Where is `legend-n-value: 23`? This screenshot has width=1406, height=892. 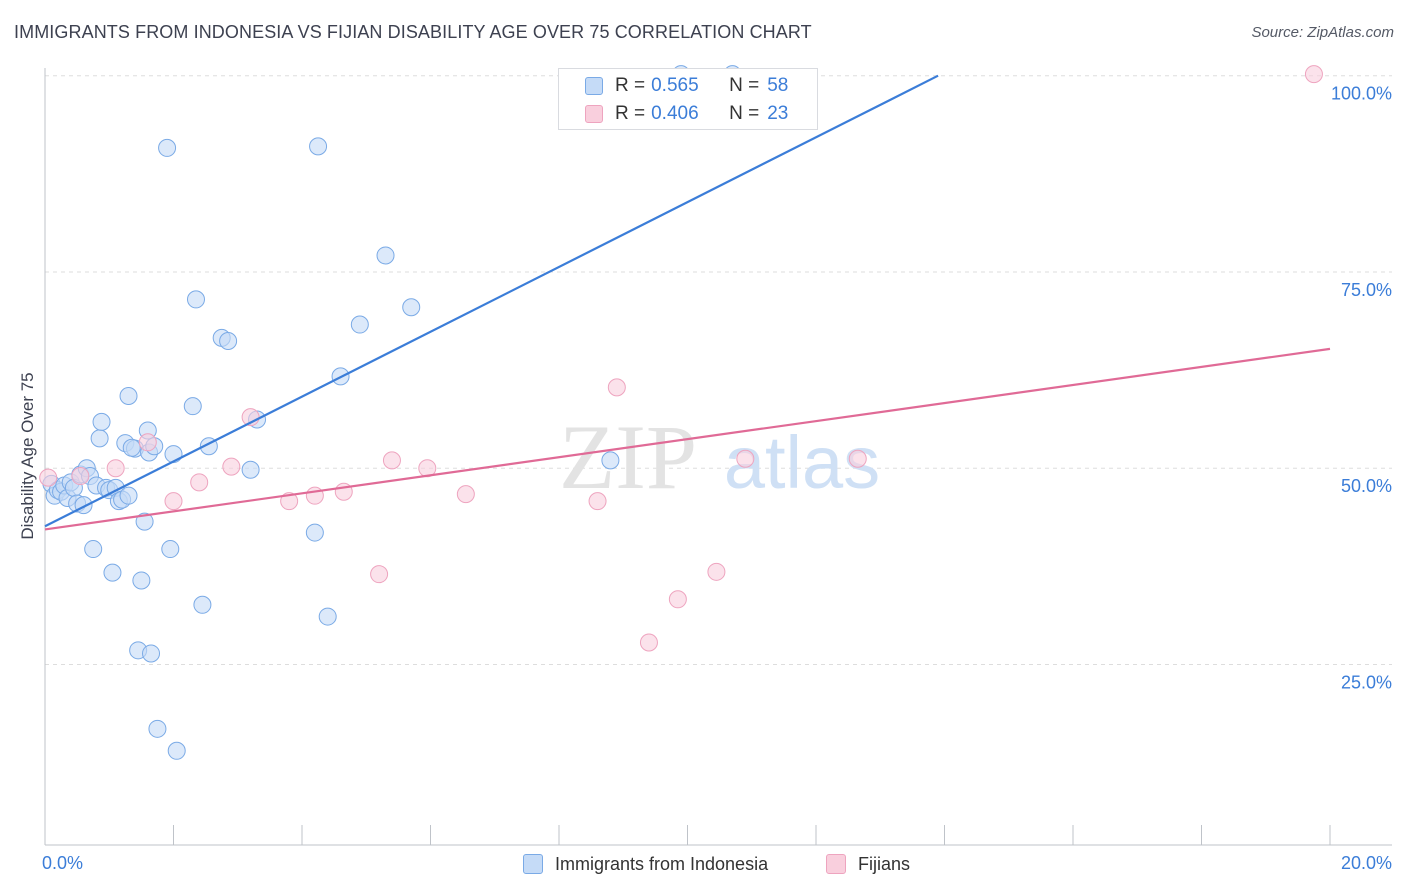
legend-n-value: 23 is located at coordinates (778, 113).